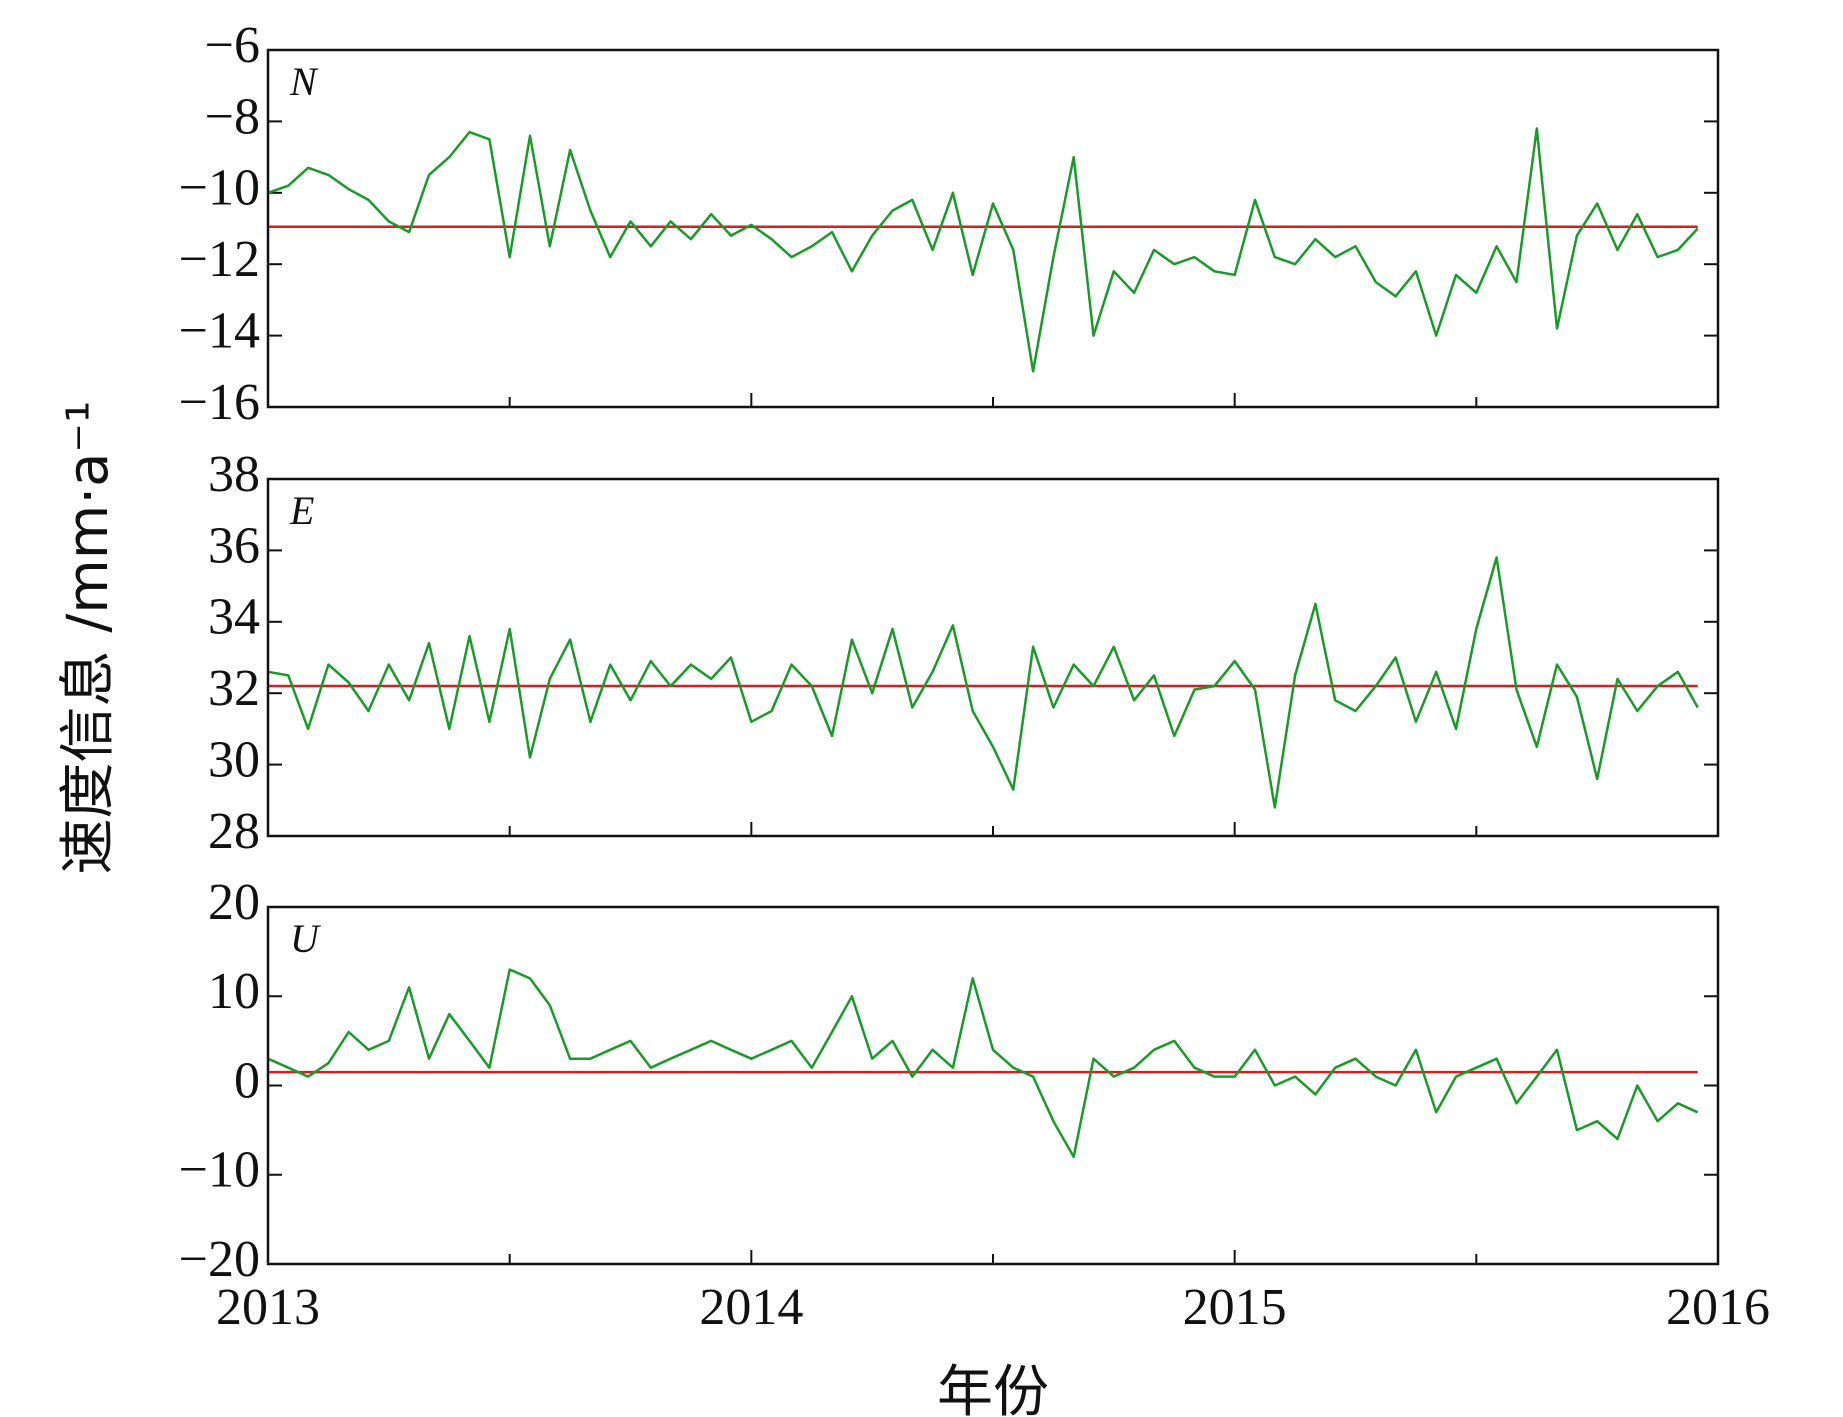 This screenshot has width=1843, height=1417. I want to click on y-tick-label: 34, so click(234, 617).